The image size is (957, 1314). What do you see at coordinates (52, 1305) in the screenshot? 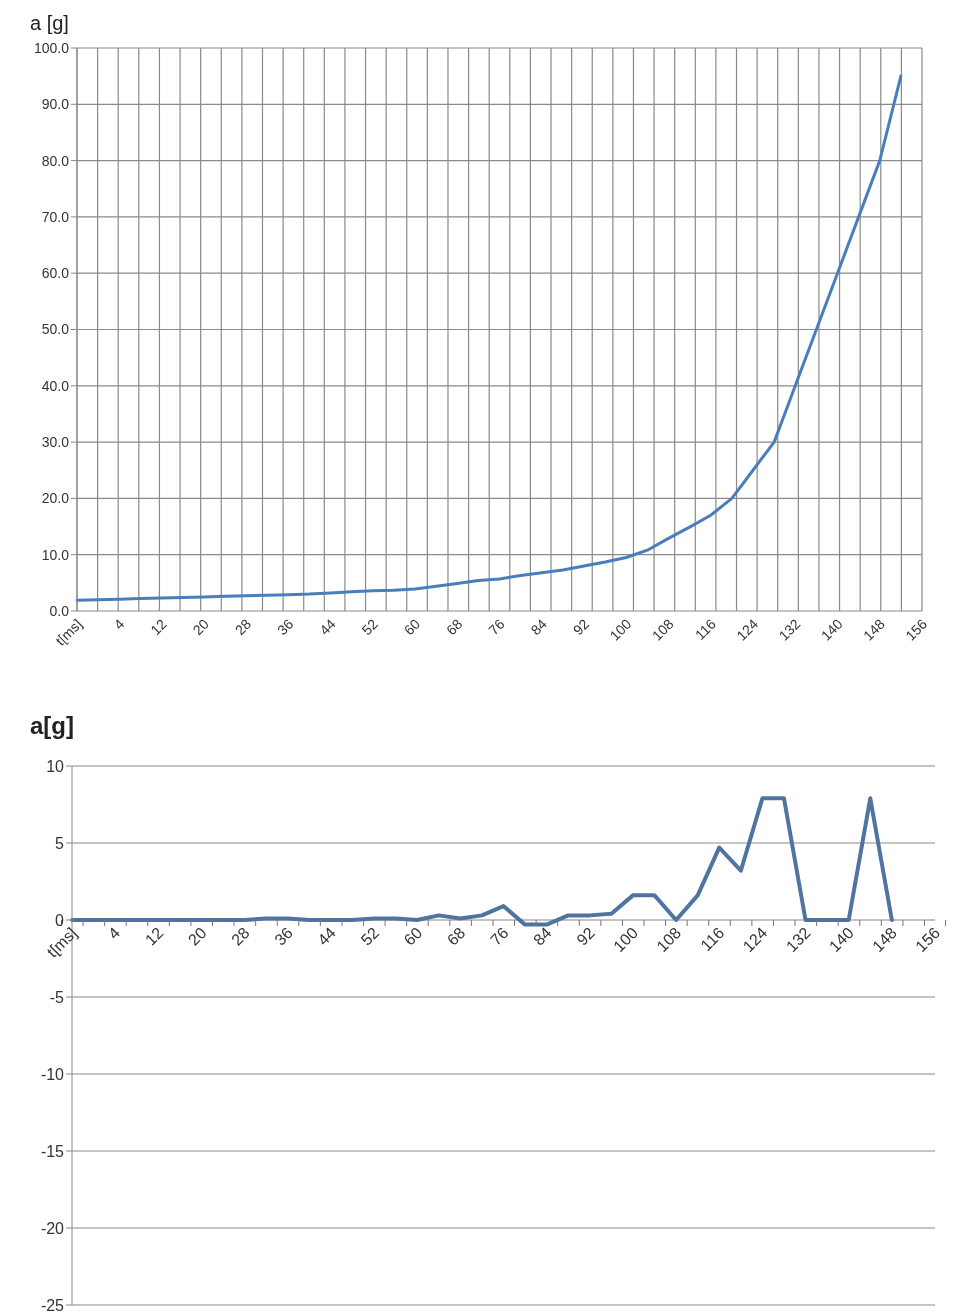
I see `y-tick-label: -25` at bounding box center [52, 1305].